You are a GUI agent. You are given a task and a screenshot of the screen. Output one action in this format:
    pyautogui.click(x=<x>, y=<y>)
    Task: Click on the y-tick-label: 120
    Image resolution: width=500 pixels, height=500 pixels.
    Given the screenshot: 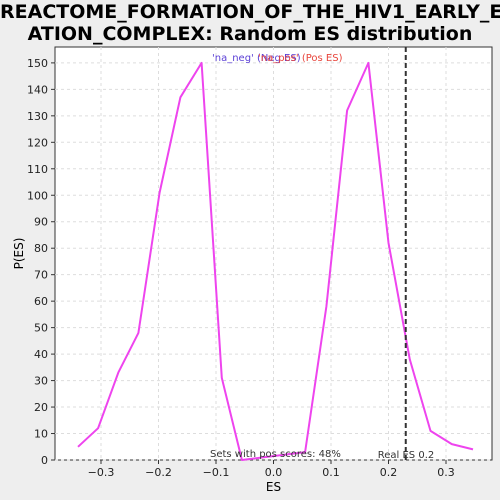 What is the action you would take?
    pyautogui.click(x=37, y=142)
    